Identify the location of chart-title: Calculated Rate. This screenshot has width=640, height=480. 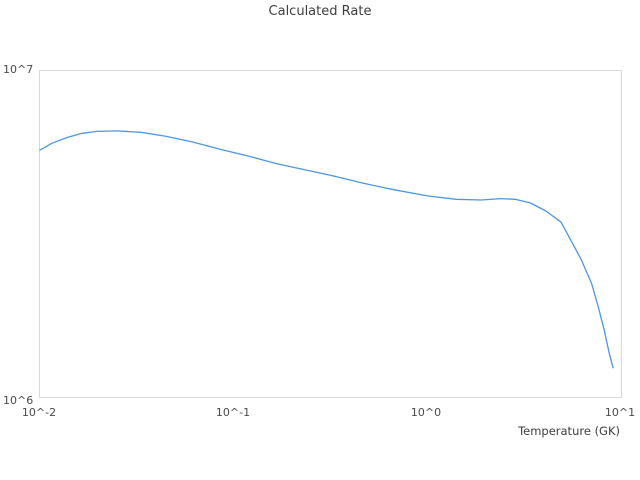
(320, 11).